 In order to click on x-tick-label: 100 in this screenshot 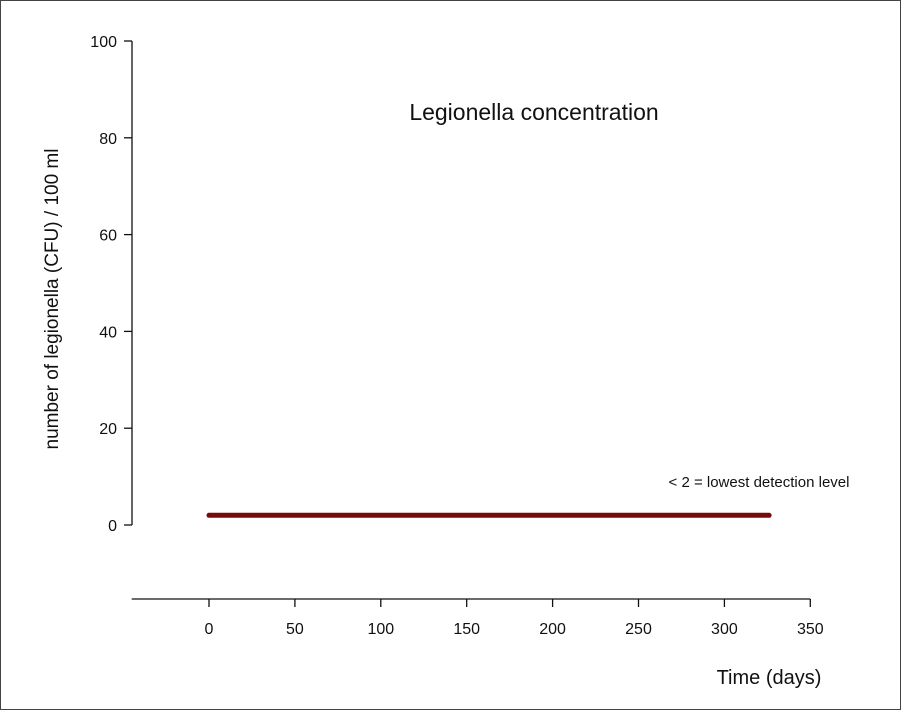, I will do `click(380, 629)`.